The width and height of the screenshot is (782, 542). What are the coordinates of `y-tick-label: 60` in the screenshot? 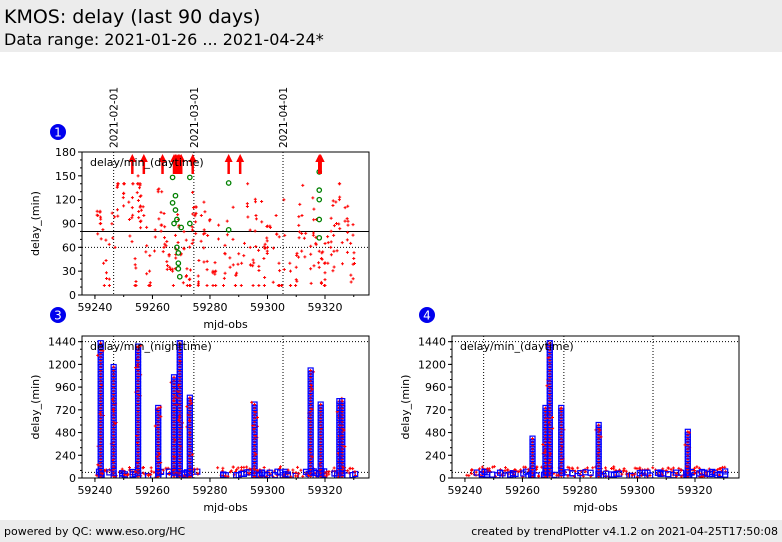 It's located at (69, 247).